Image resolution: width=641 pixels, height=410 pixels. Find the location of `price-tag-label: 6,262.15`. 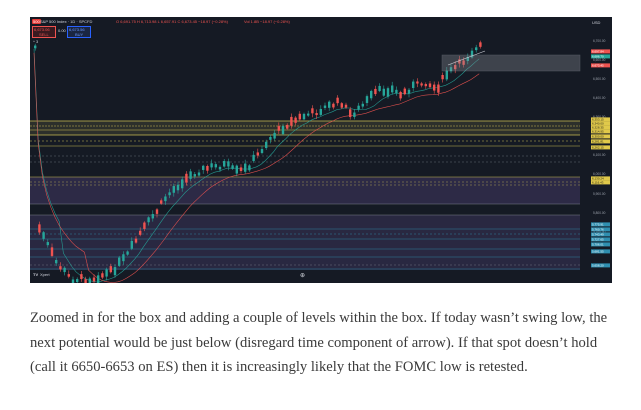

price-tag-label: 6,262.15 is located at coordinates (598, 148).